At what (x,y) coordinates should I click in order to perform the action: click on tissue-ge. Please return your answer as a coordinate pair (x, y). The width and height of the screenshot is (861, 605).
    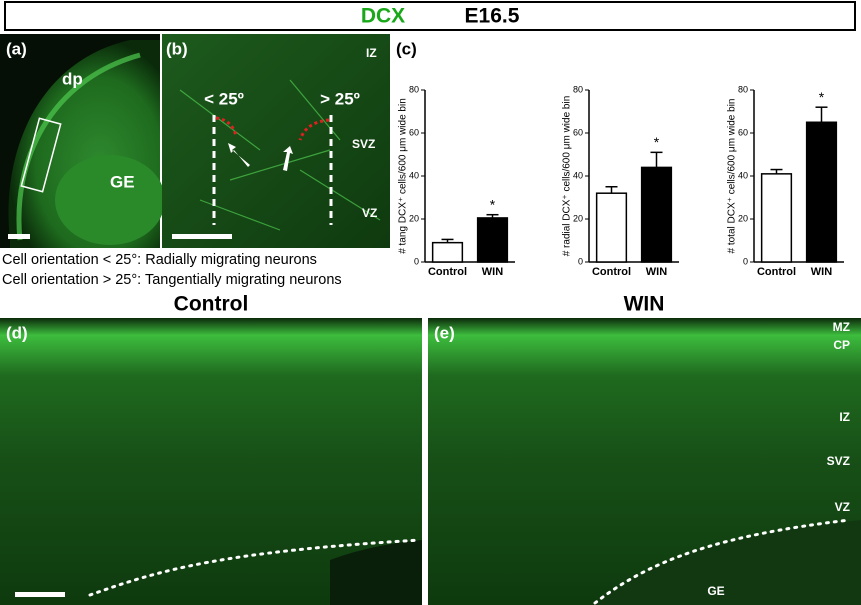
    Looking at the image, I should click on (110, 200).